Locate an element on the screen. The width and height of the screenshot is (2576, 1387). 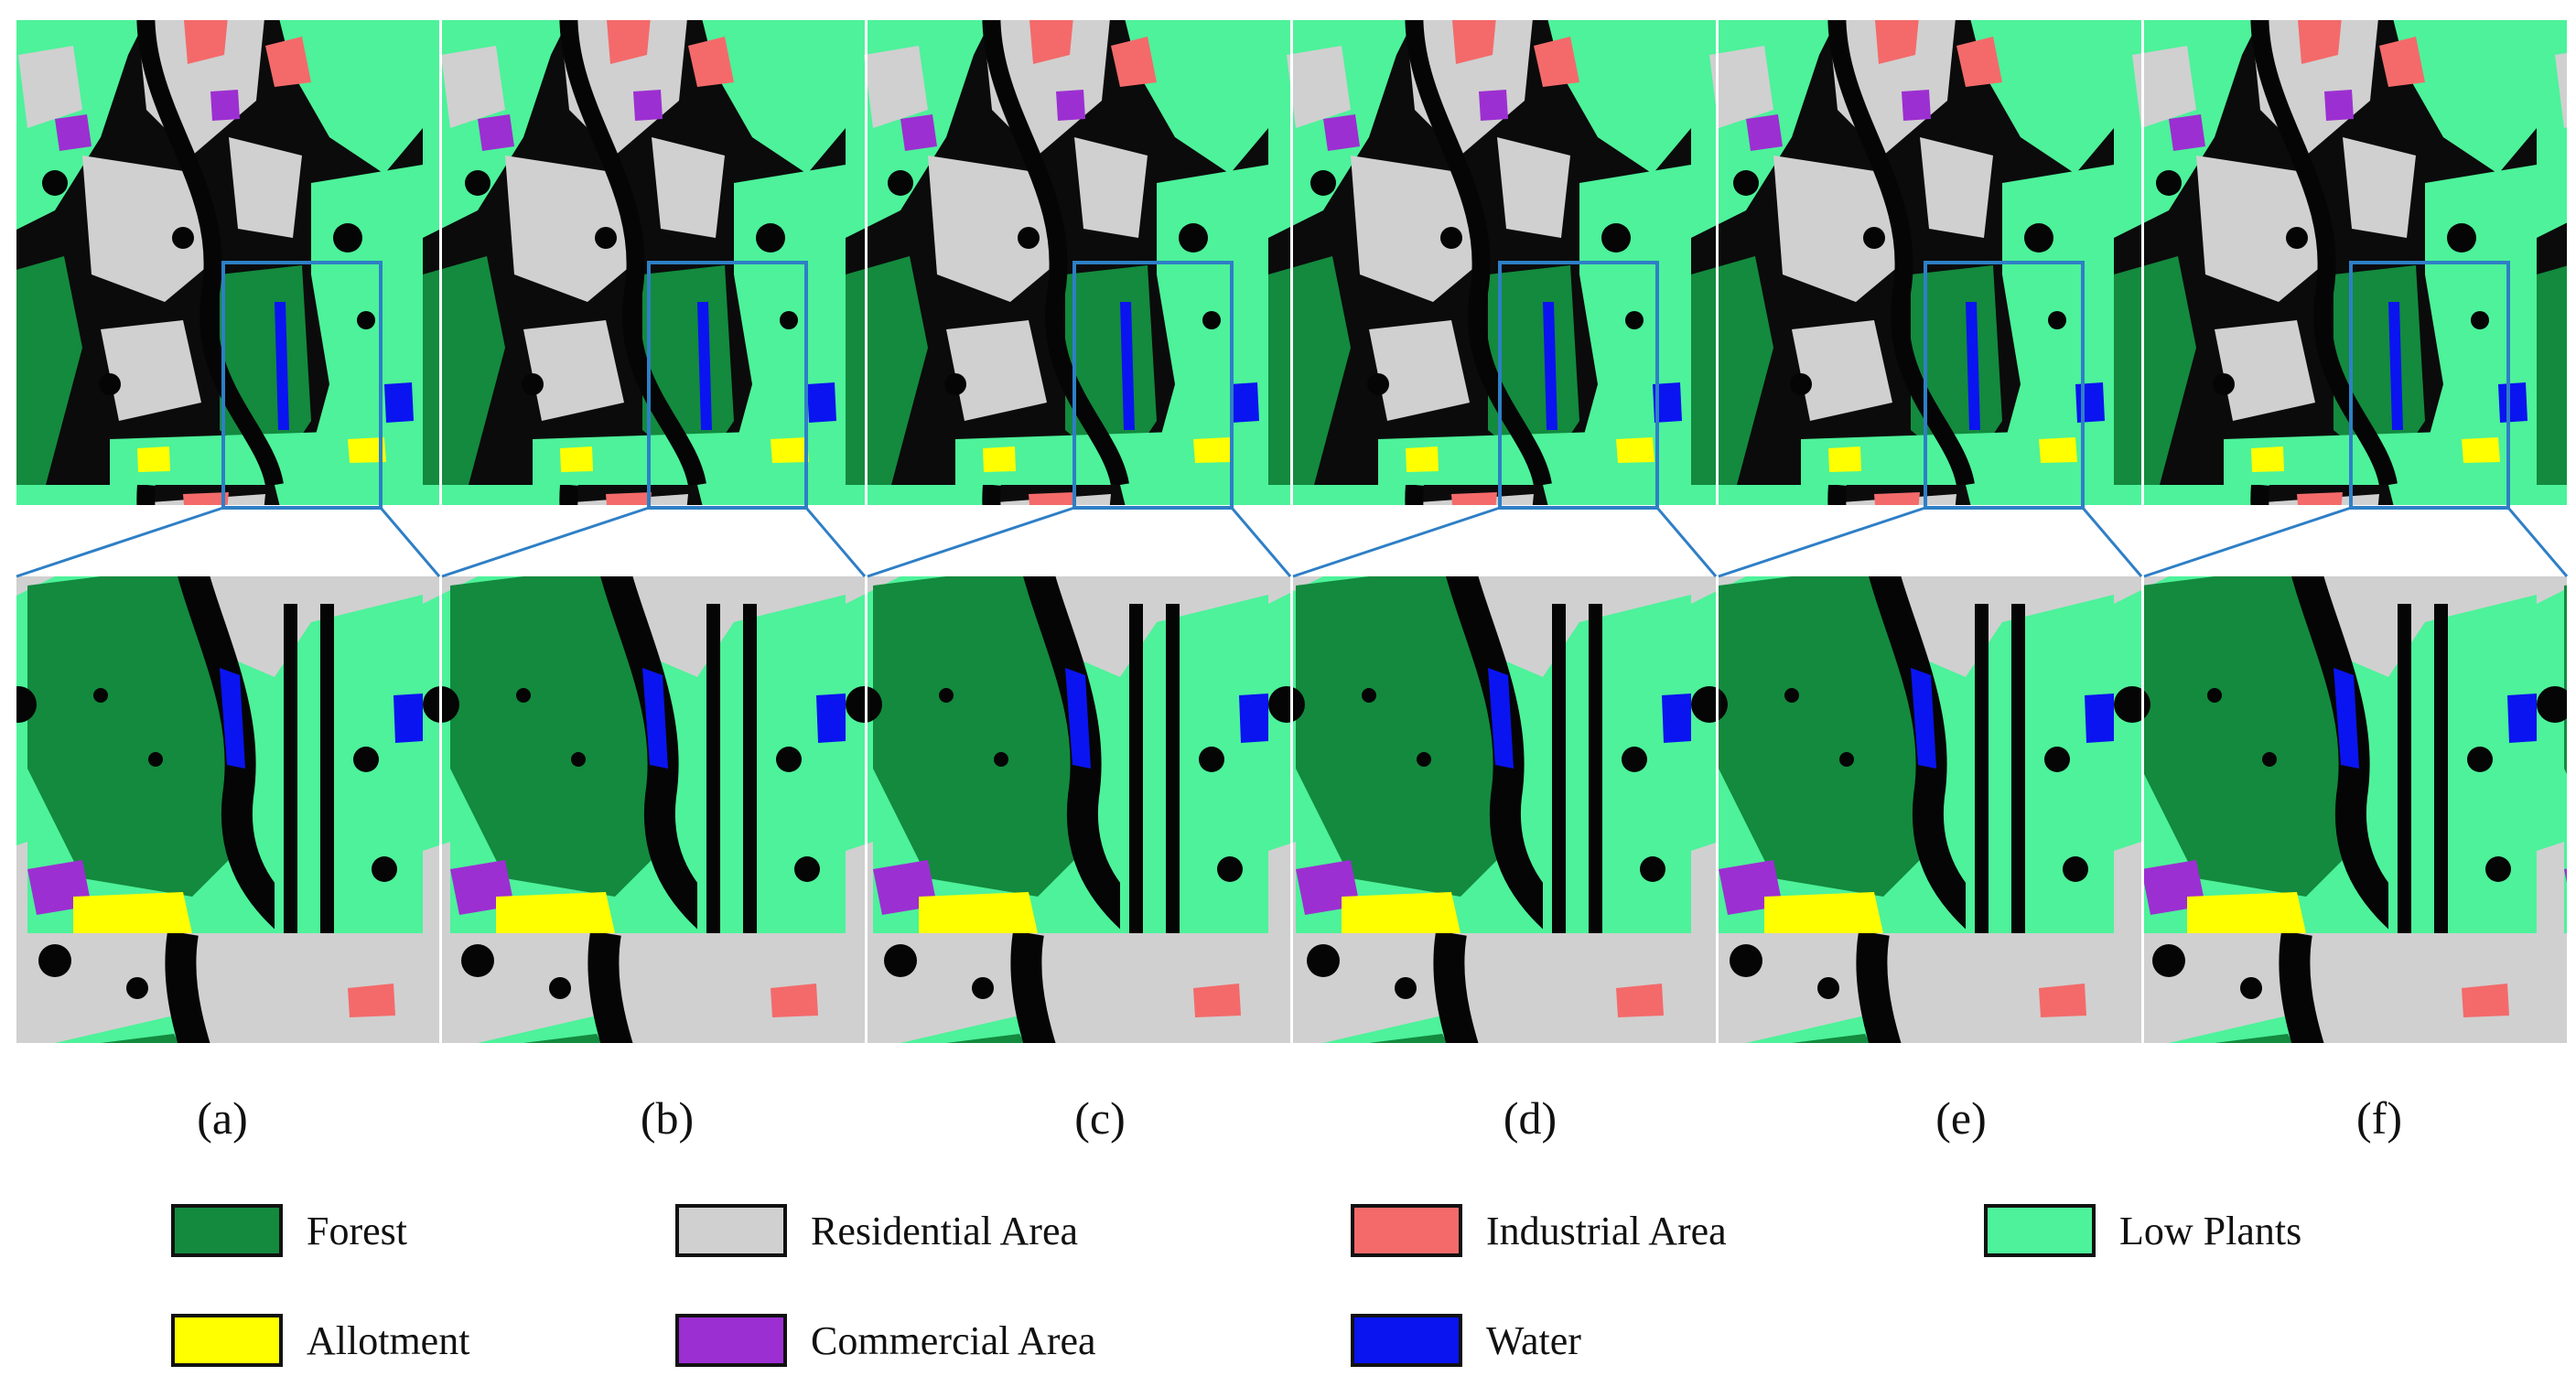
panel-label-e: (e) is located at coordinates (1961, 1118).